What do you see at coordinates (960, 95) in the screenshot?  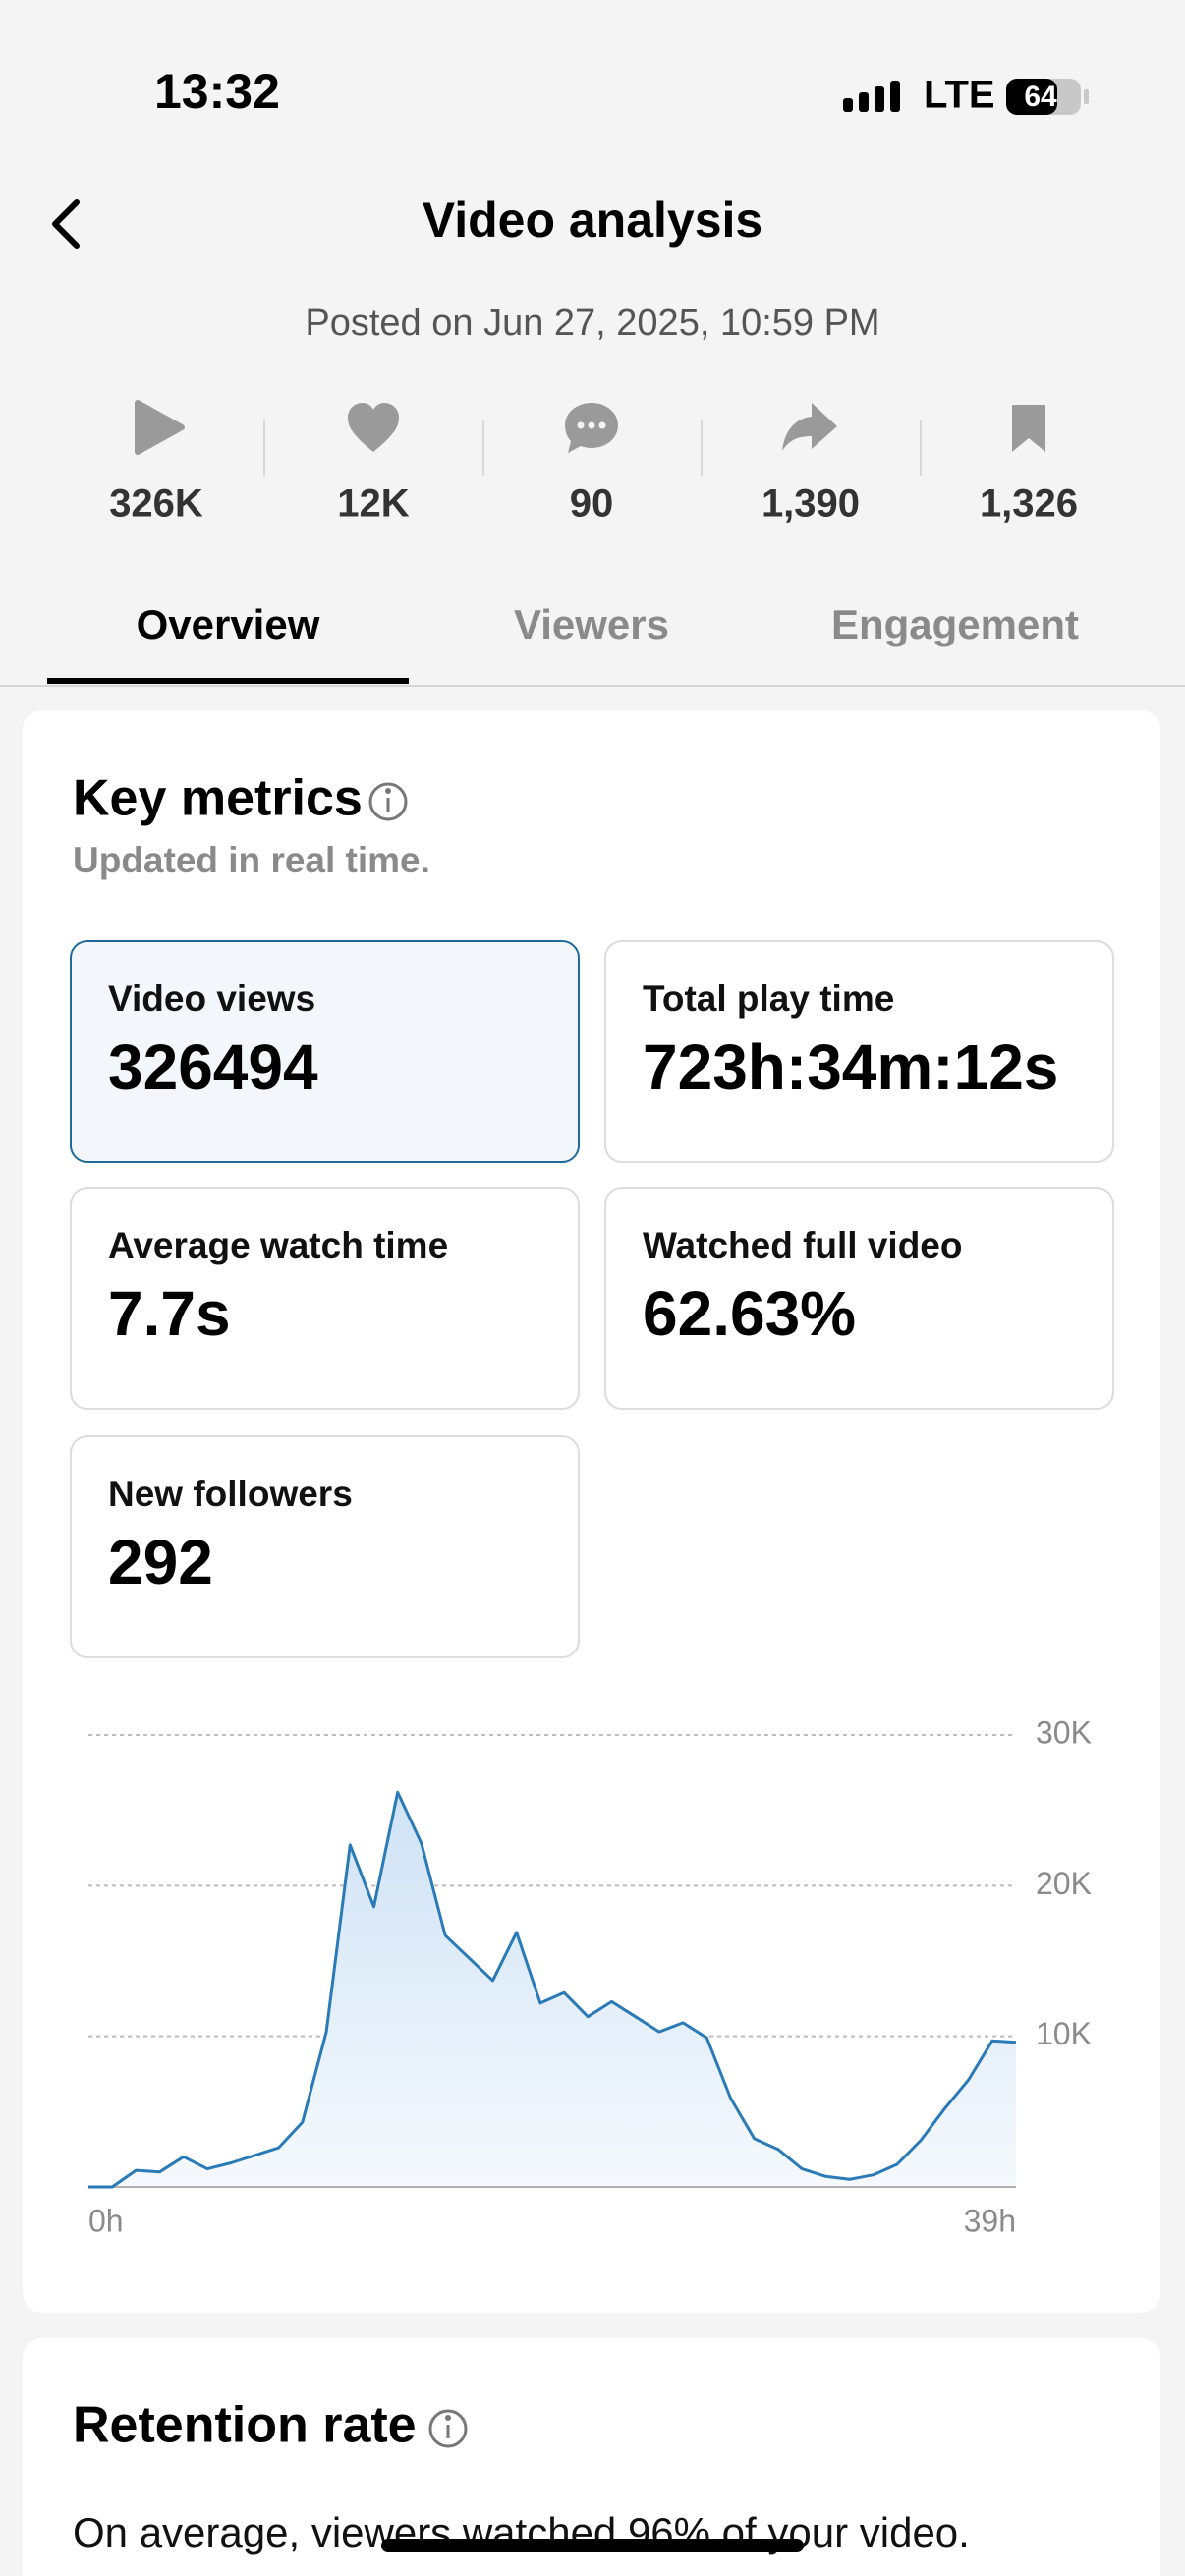 I see `status-network: LTE` at bounding box center [960, 95].